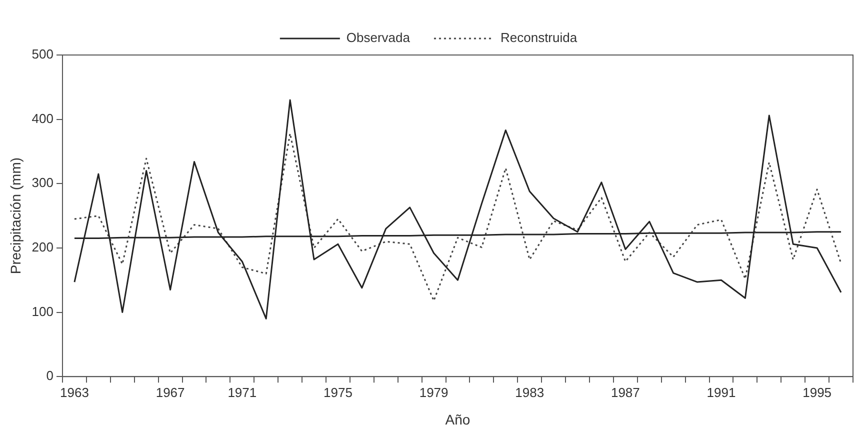  Describe the element at coordinates (721, 392) in the screenshot. I see `x-tick-label: 1991` at that location.